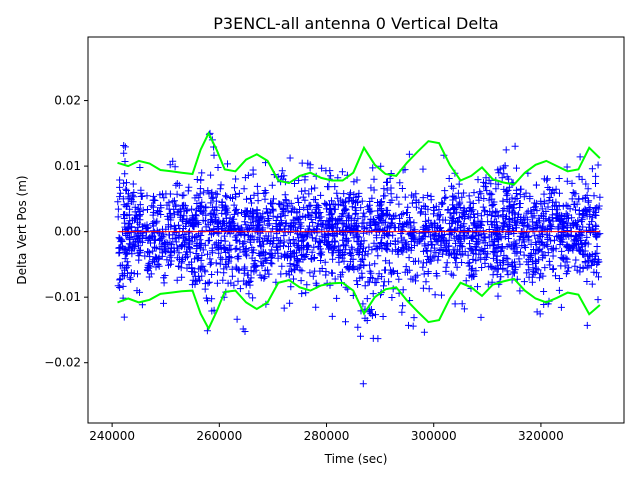 Image resolution: width=640 pixels, height=480 pixels. What do you see at coordinates (62, 297) in the screenshot?
I see `y-tick-label: −0.01` at bounding box center [62, 297].